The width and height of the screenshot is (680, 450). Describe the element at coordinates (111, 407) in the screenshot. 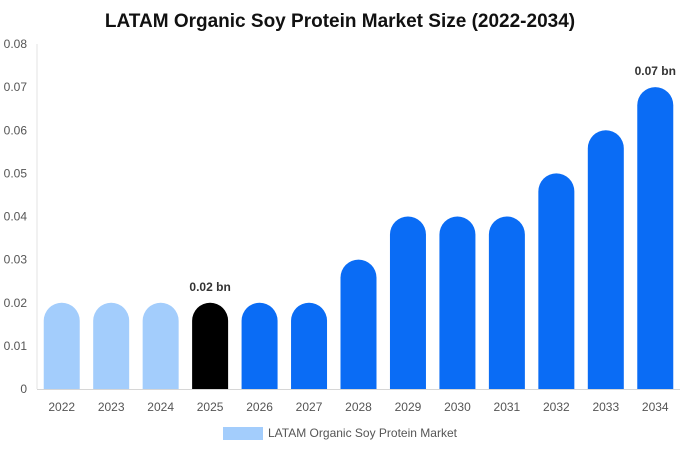

I see `x-tick-label: 2023` at that location.